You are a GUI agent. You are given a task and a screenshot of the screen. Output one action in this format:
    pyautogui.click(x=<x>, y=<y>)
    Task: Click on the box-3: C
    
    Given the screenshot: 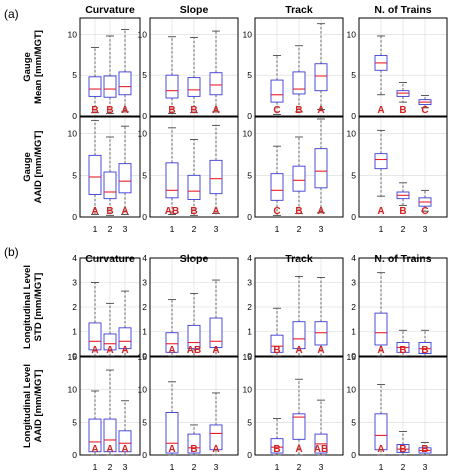 What is the action you would take?
    pyautogui.click(x=425, y=203)
    